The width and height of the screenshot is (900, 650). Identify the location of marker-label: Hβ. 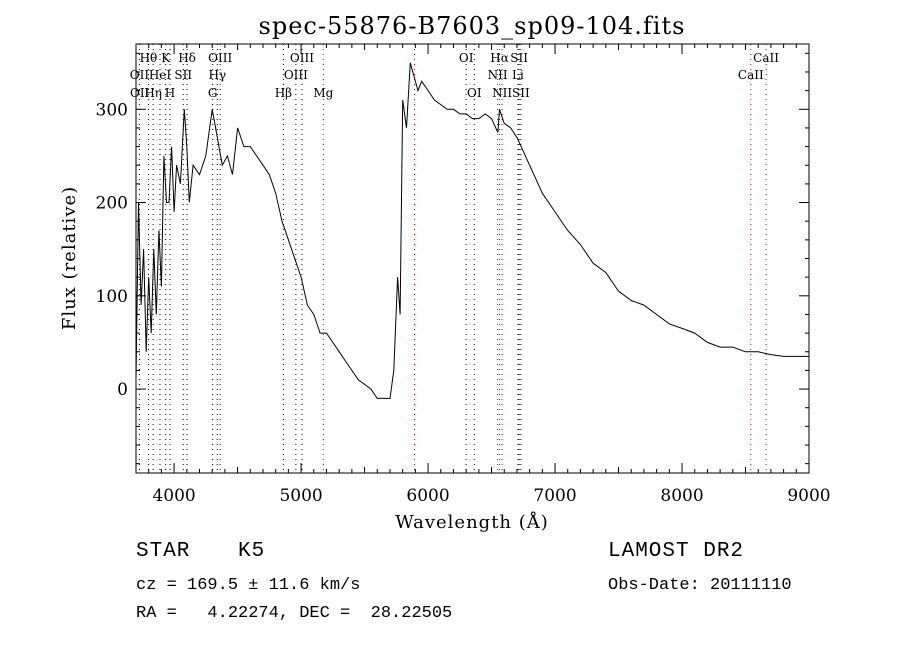
(283, 93).